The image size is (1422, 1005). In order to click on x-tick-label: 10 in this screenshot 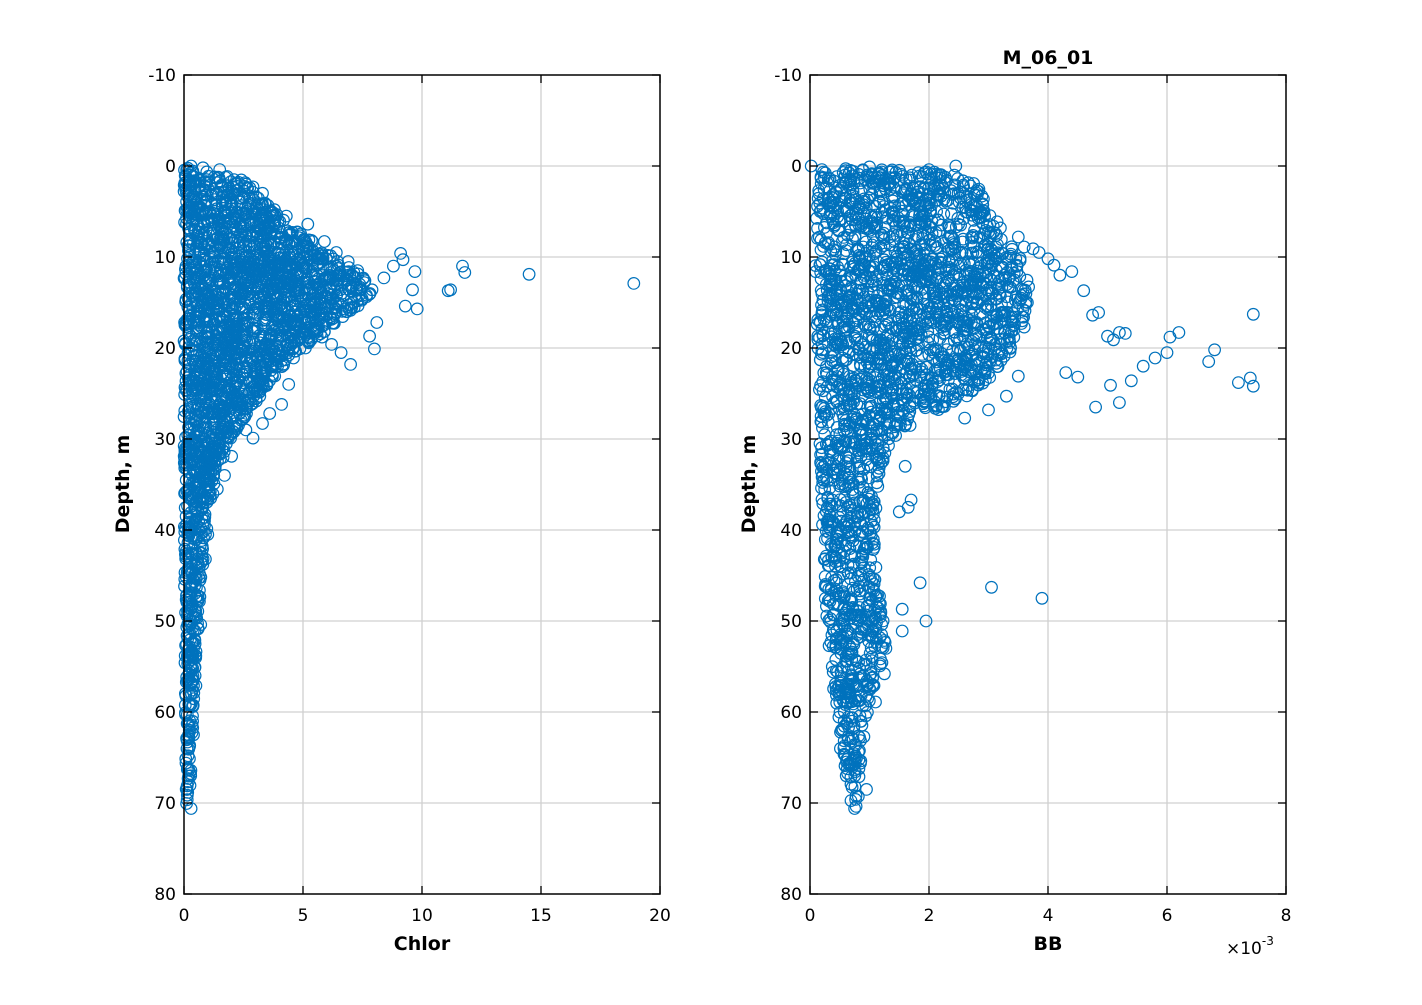, I will do `click(422, 916)`.